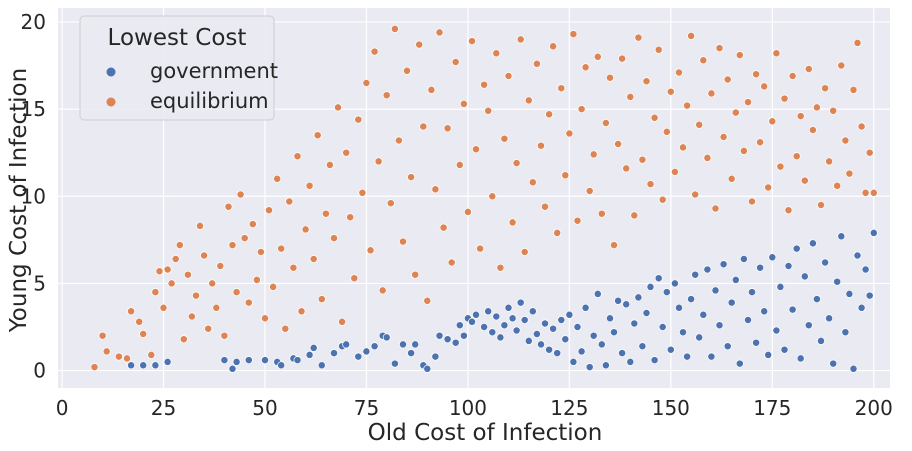  I want to click on legend-marker-government, so click(111, 72).